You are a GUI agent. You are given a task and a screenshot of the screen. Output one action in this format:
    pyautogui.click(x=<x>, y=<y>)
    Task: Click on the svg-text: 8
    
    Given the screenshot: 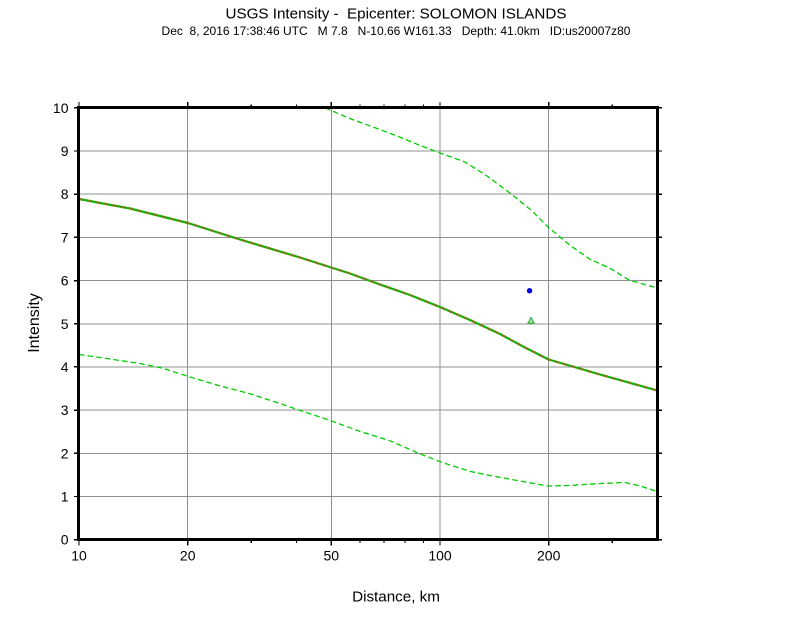 What is the action you would take?
    pyautogui.click(x=65, y=194)
    